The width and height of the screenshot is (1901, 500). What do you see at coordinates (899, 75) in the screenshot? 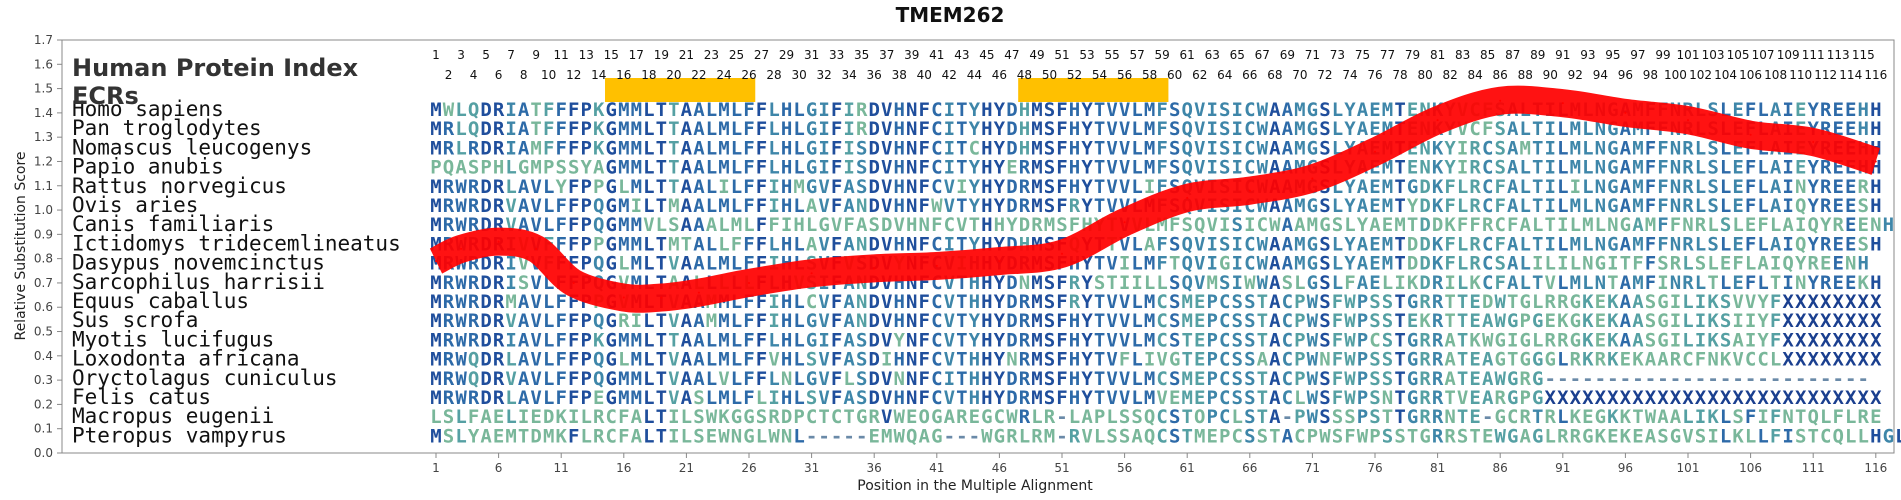
I see `position-number: 38` at bounding box center [899, 75].